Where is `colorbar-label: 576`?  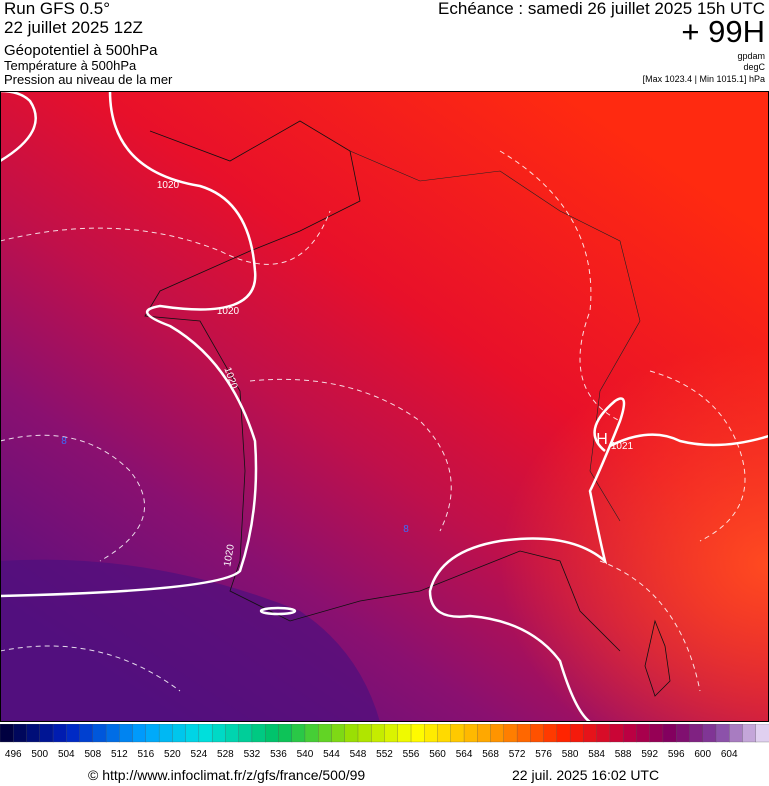 colorbar-label: 576 is located at coordinates (543, 754).